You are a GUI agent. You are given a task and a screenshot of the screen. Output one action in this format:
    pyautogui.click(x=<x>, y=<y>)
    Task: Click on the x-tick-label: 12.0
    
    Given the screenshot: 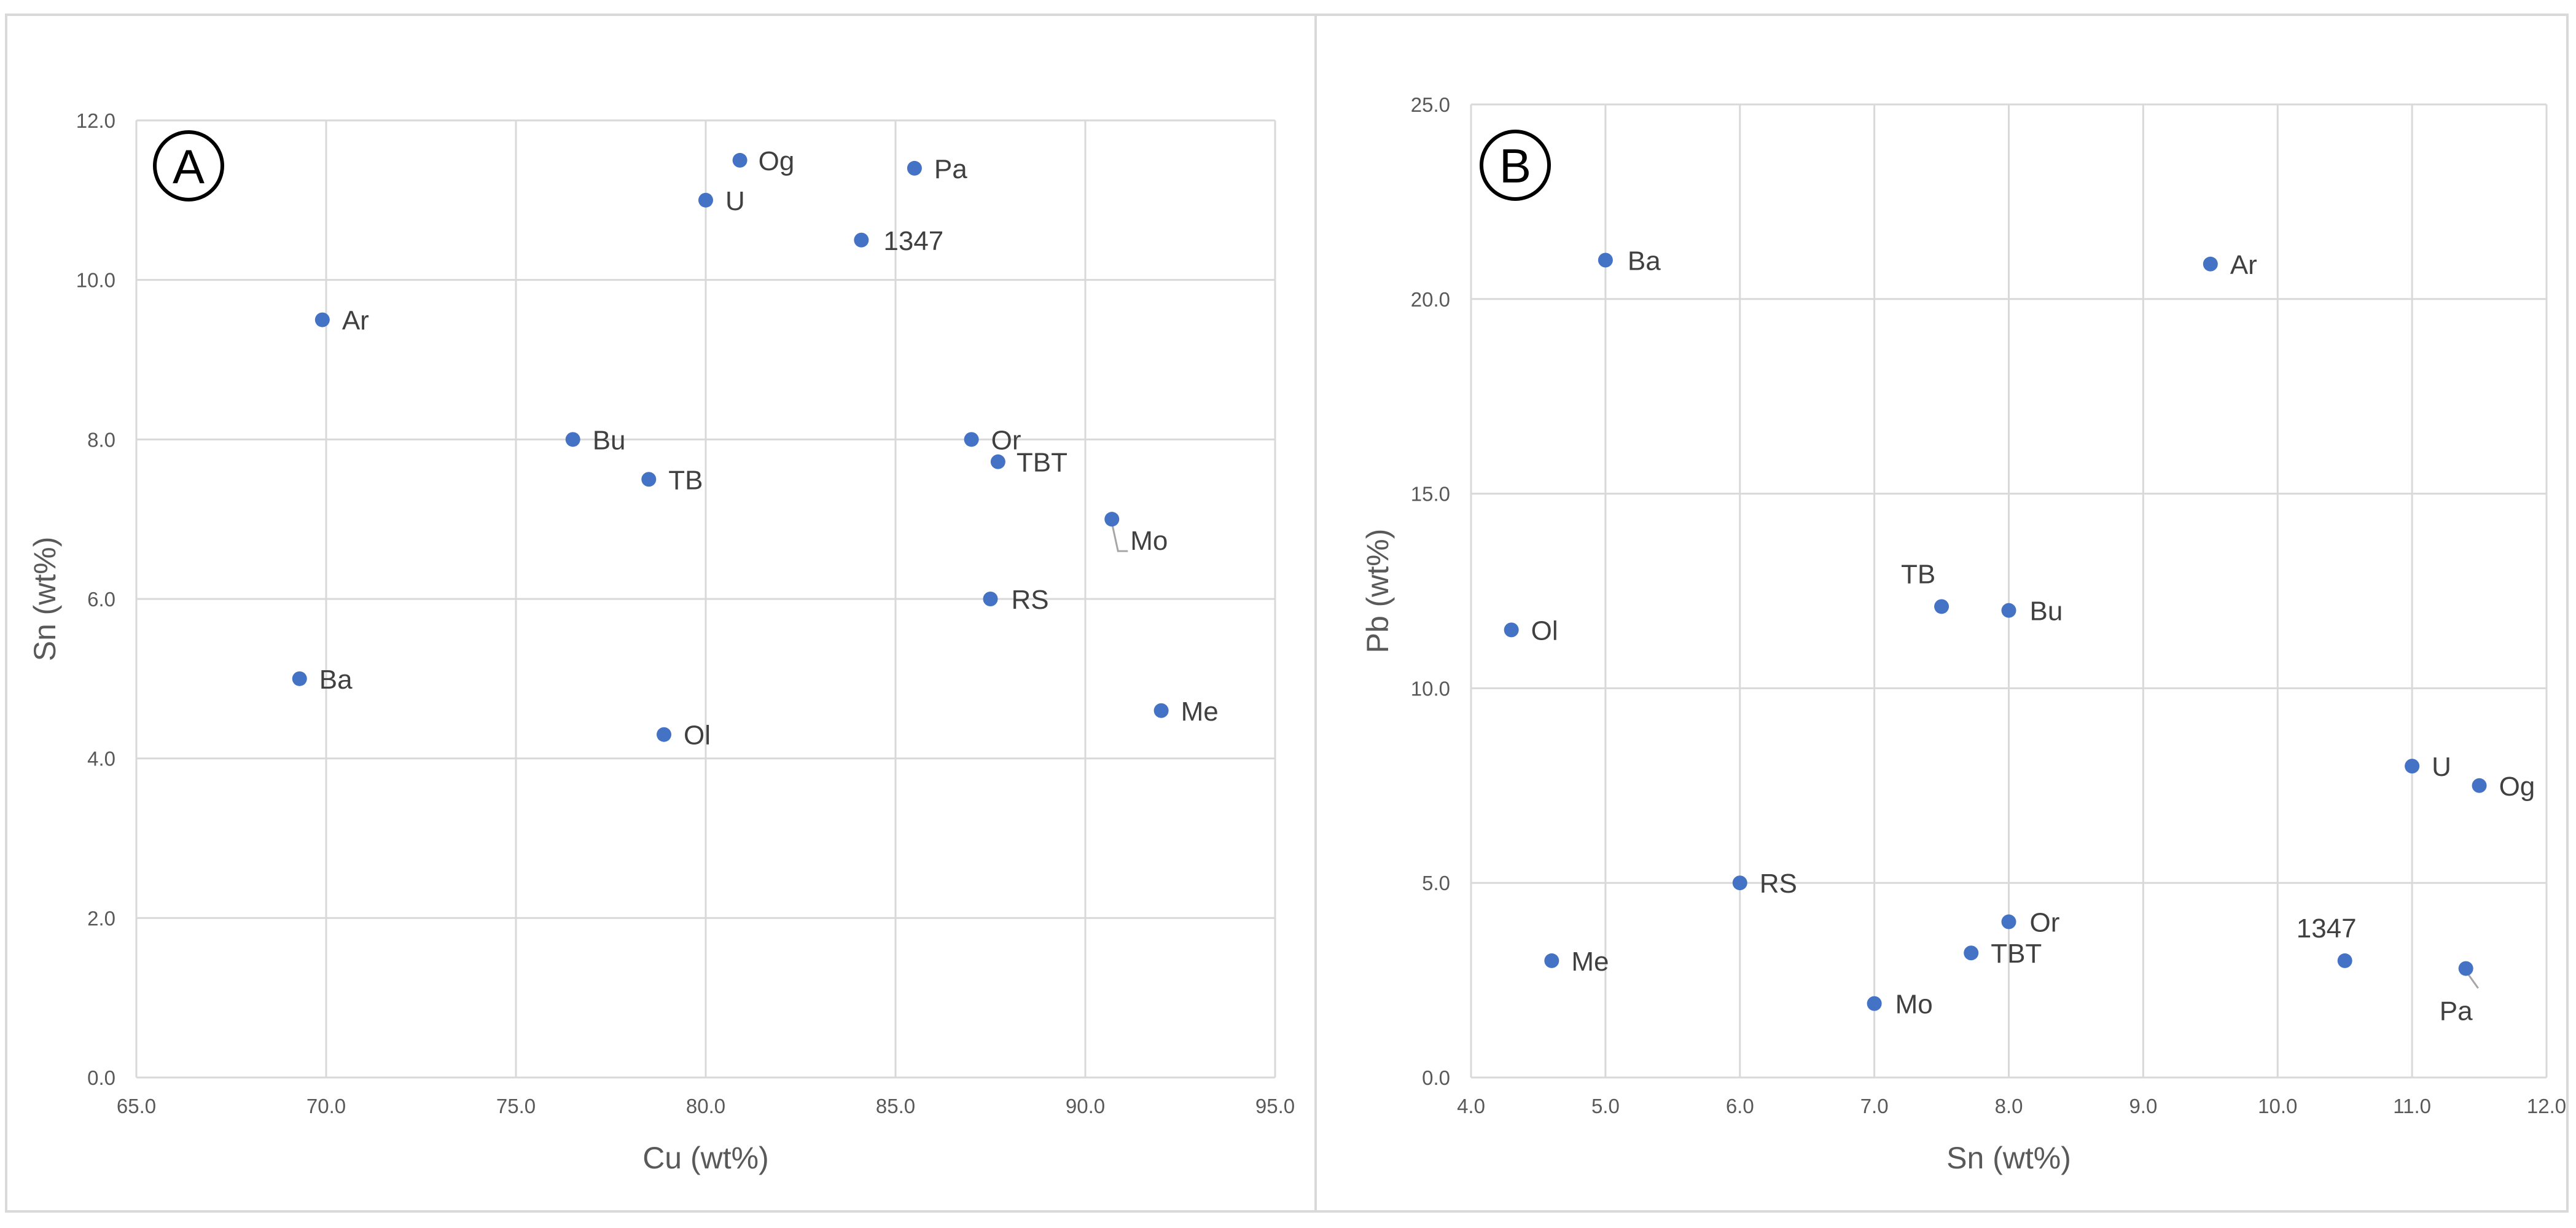 What is the action you would take?
    pyautogui.click(x=2546, y=1106)
    